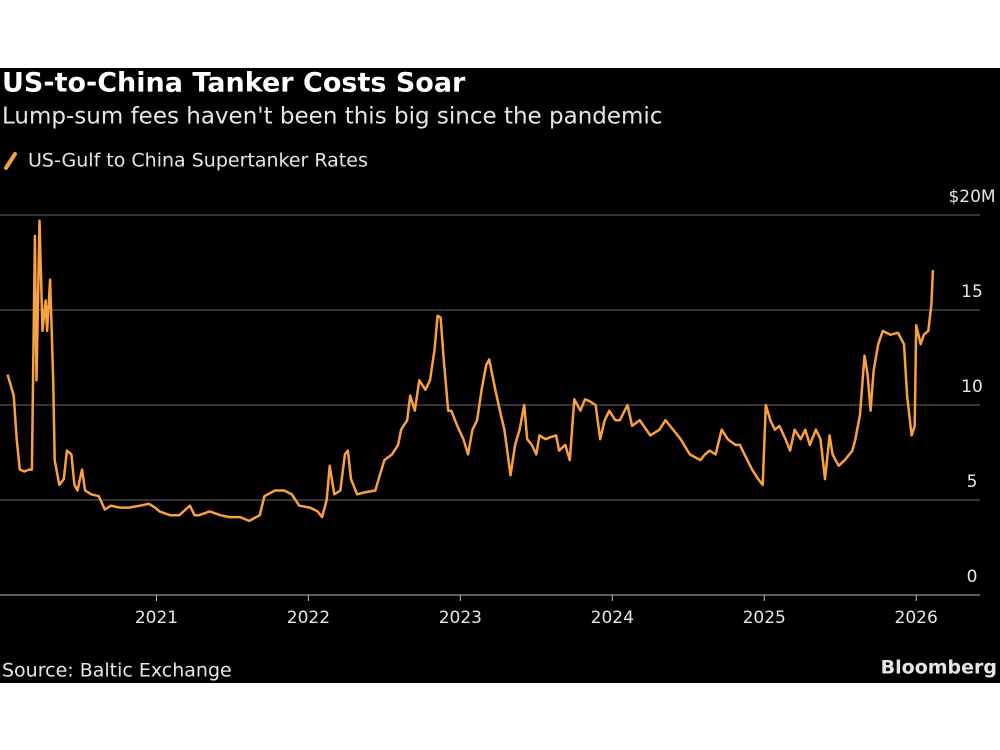 Image resolution: width=1000 pixels, height=750 pixels. What do you see at coordinates (10, 161) in the screenshot?
I see `legend-swatch` at bounding box center [10, 161].